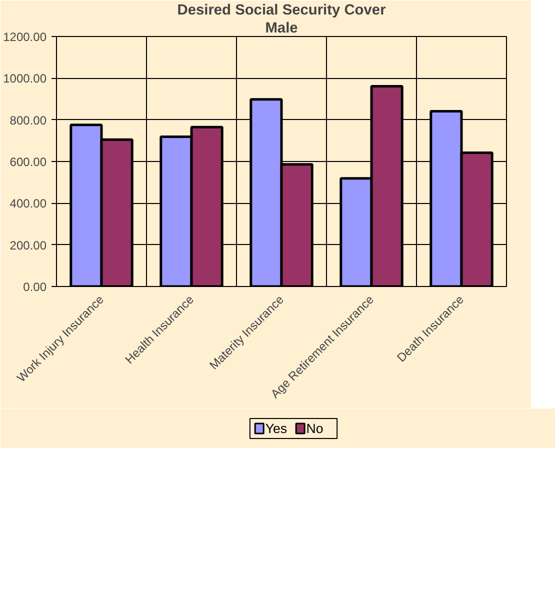  What do you see at coordinates (281, 10) in the screenshot?
I see `chart-title: Desired Social Security Cover` at bounding box center [281, 10].